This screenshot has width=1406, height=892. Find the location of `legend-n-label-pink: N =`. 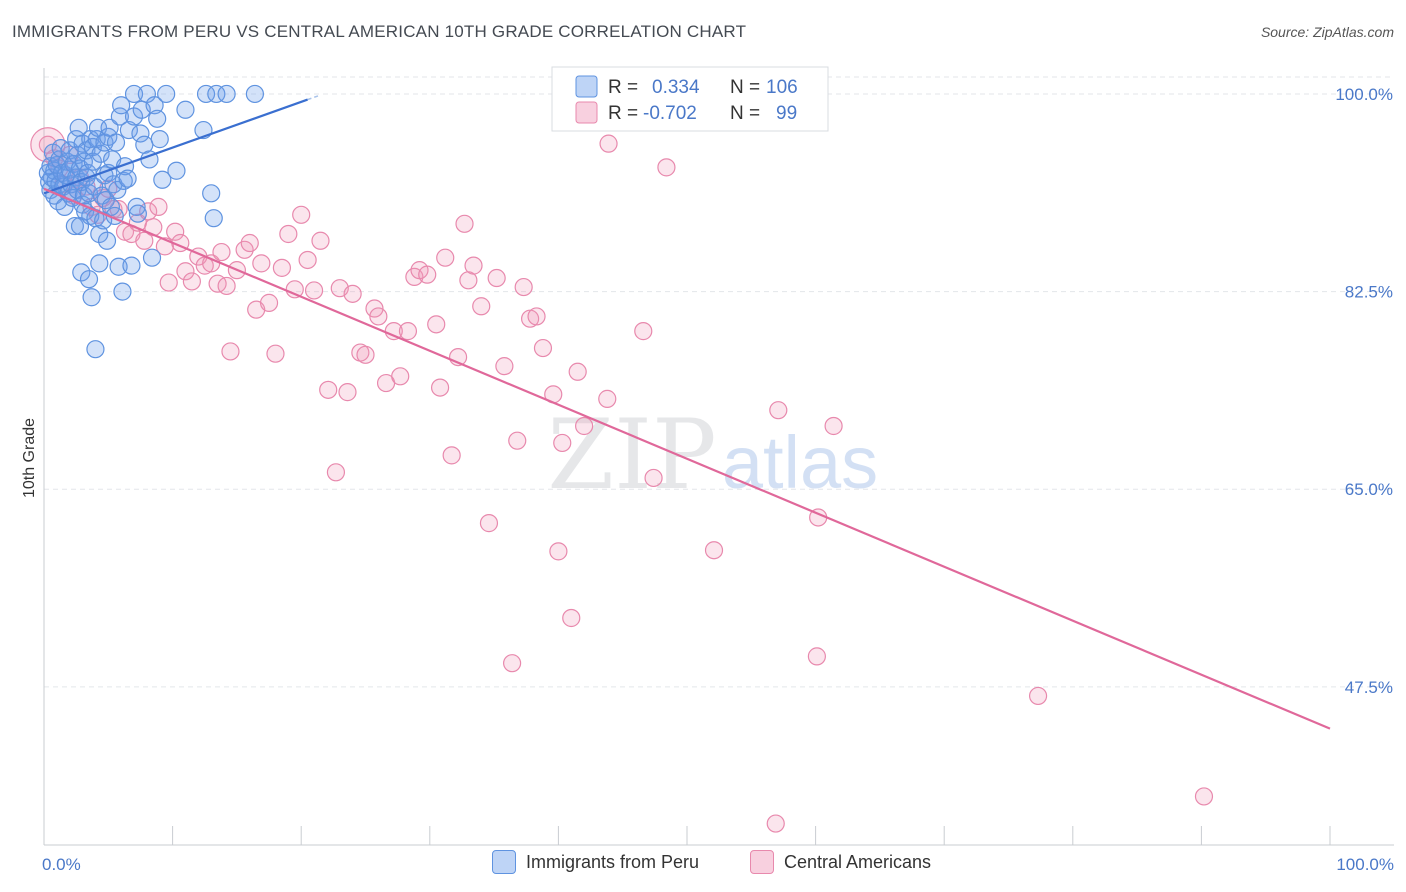

legend-n-label-pink: N = is located at coordinates (745, 113).